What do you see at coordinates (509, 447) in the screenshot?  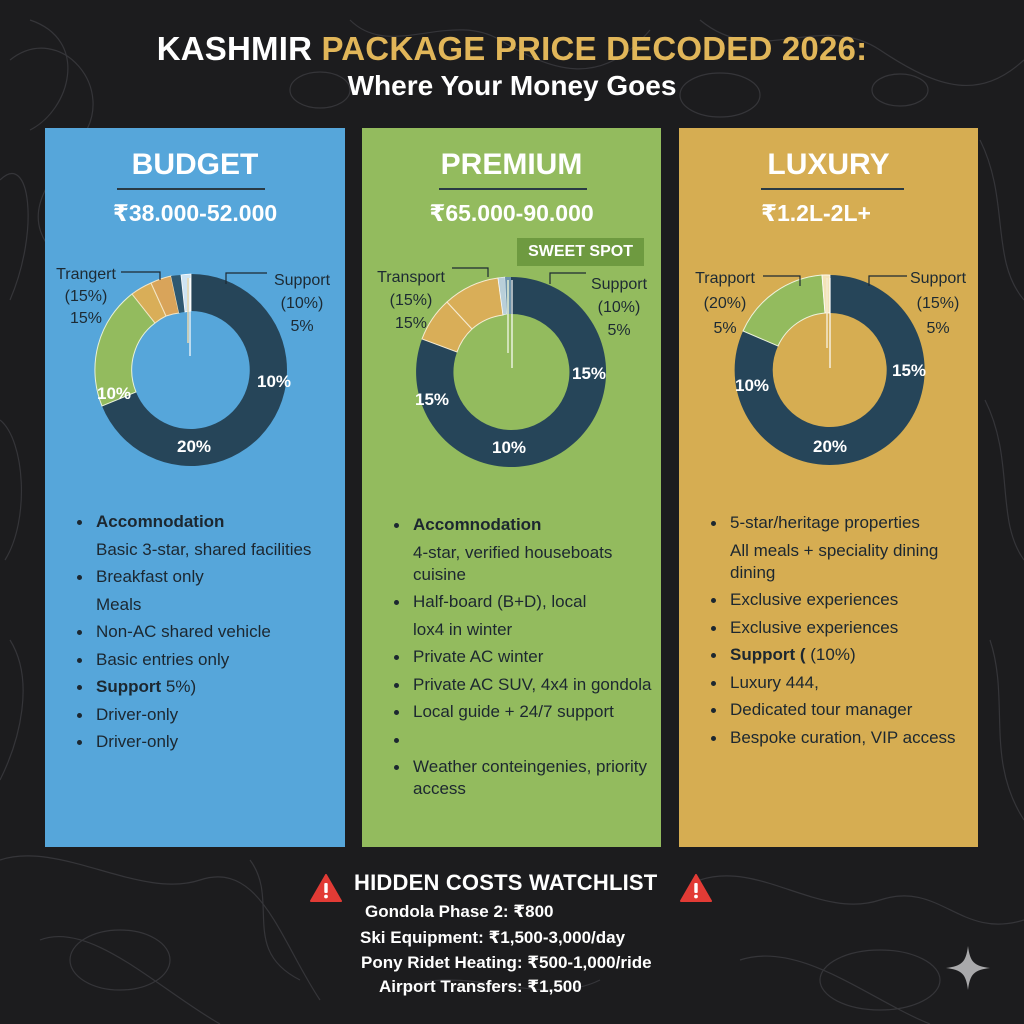 I see `ring-label-bottom: 10%` at bounding box center [509, 447].